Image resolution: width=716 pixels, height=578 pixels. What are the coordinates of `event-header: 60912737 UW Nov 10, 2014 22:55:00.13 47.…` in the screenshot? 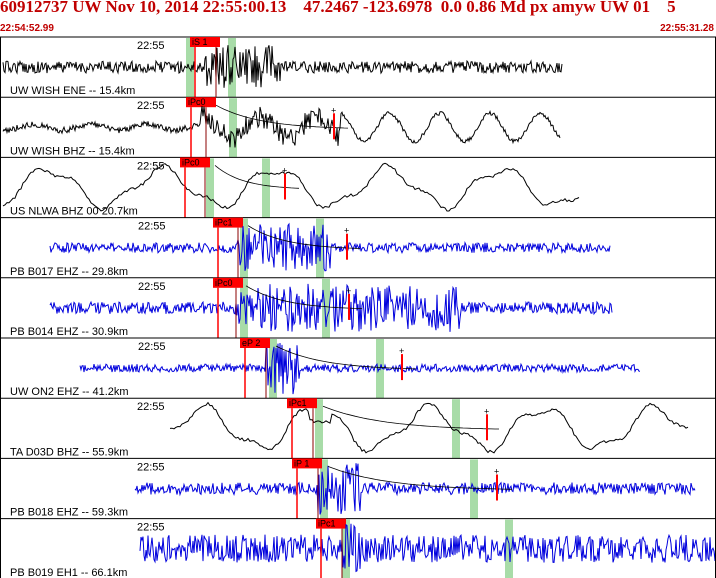 It's located at (358, 11).